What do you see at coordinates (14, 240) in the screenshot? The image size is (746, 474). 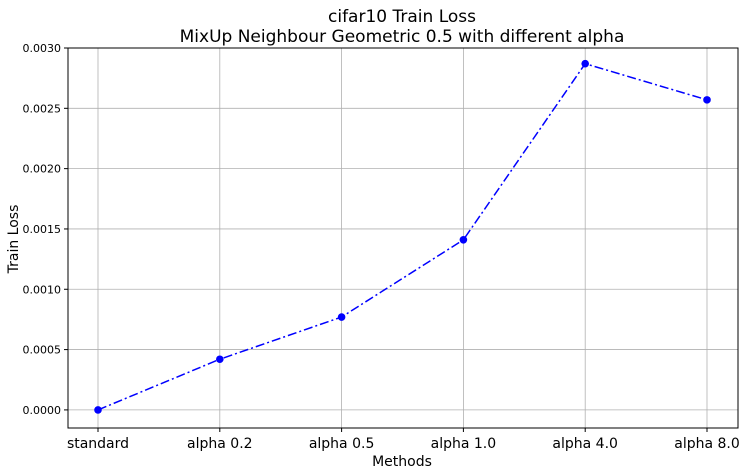 I see `y-axis-label: Train Loss` at bounding box center [14, 240].